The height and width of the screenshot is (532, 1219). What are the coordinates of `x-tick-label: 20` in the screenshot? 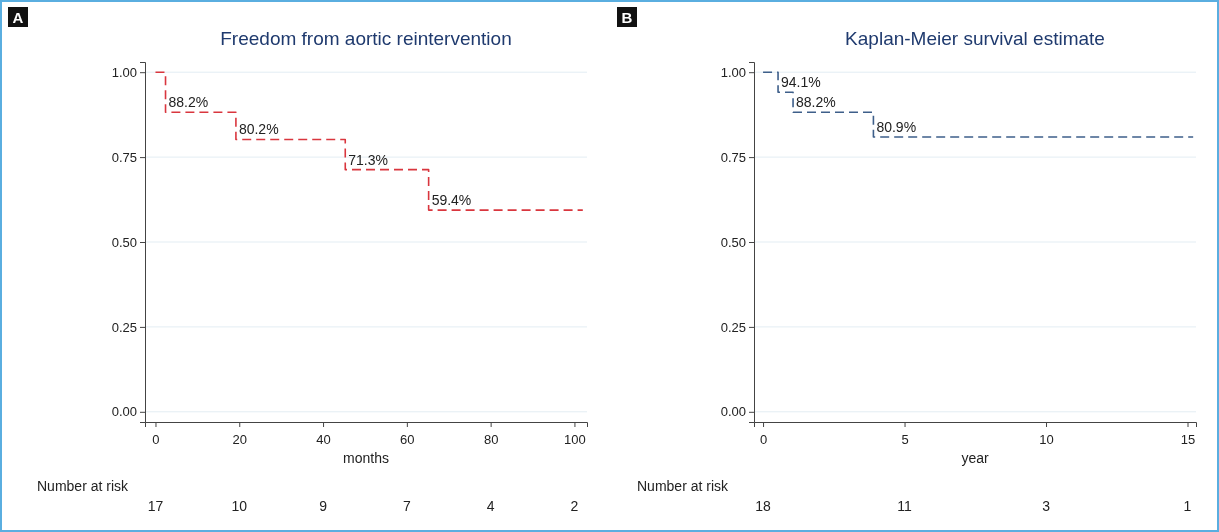 It's located at (239, 440).